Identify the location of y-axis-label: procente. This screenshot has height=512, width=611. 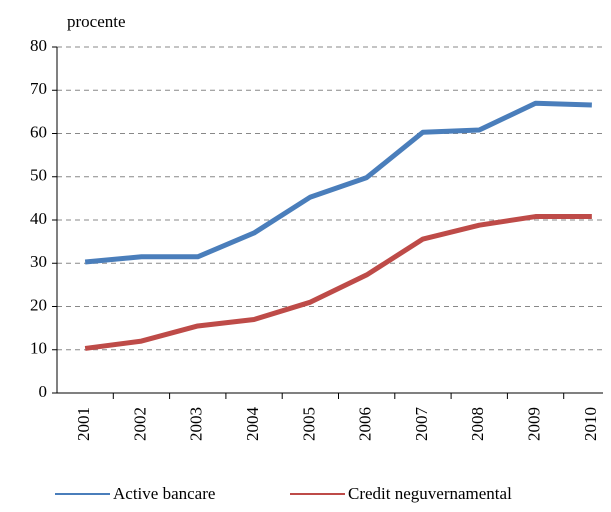
(96, 21).